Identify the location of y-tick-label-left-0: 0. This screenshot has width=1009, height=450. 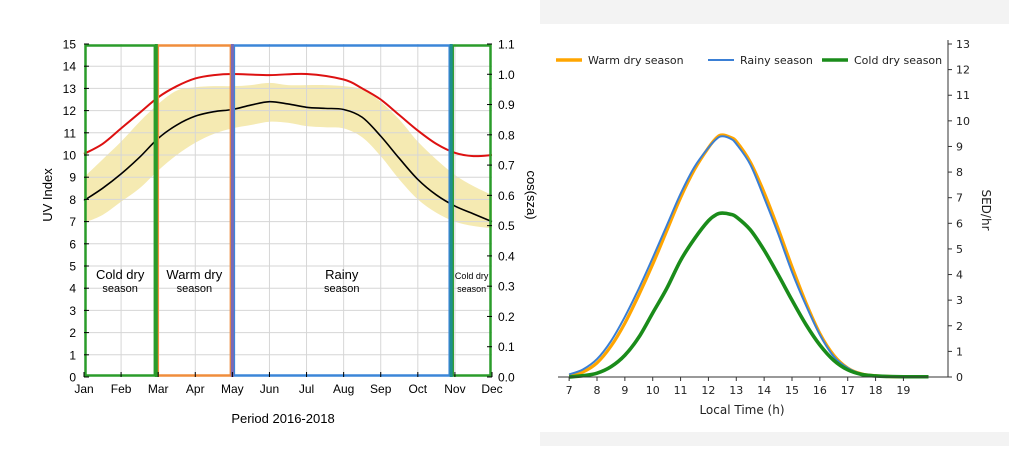
(72, 378).